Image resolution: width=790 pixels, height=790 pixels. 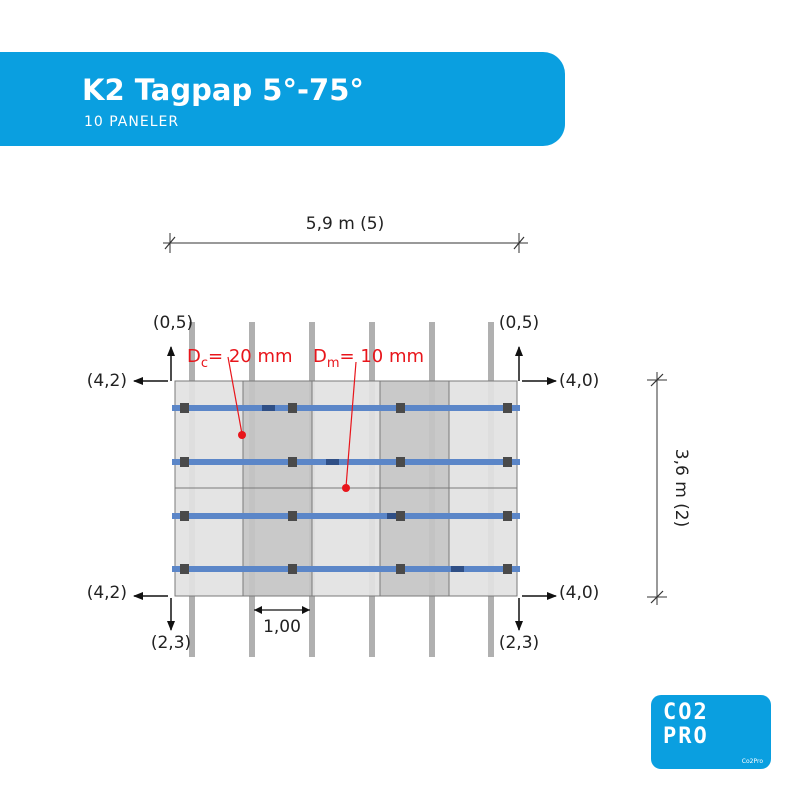 I want to click on load-label-upper-left: (4,2), so click(x=107, y=381).